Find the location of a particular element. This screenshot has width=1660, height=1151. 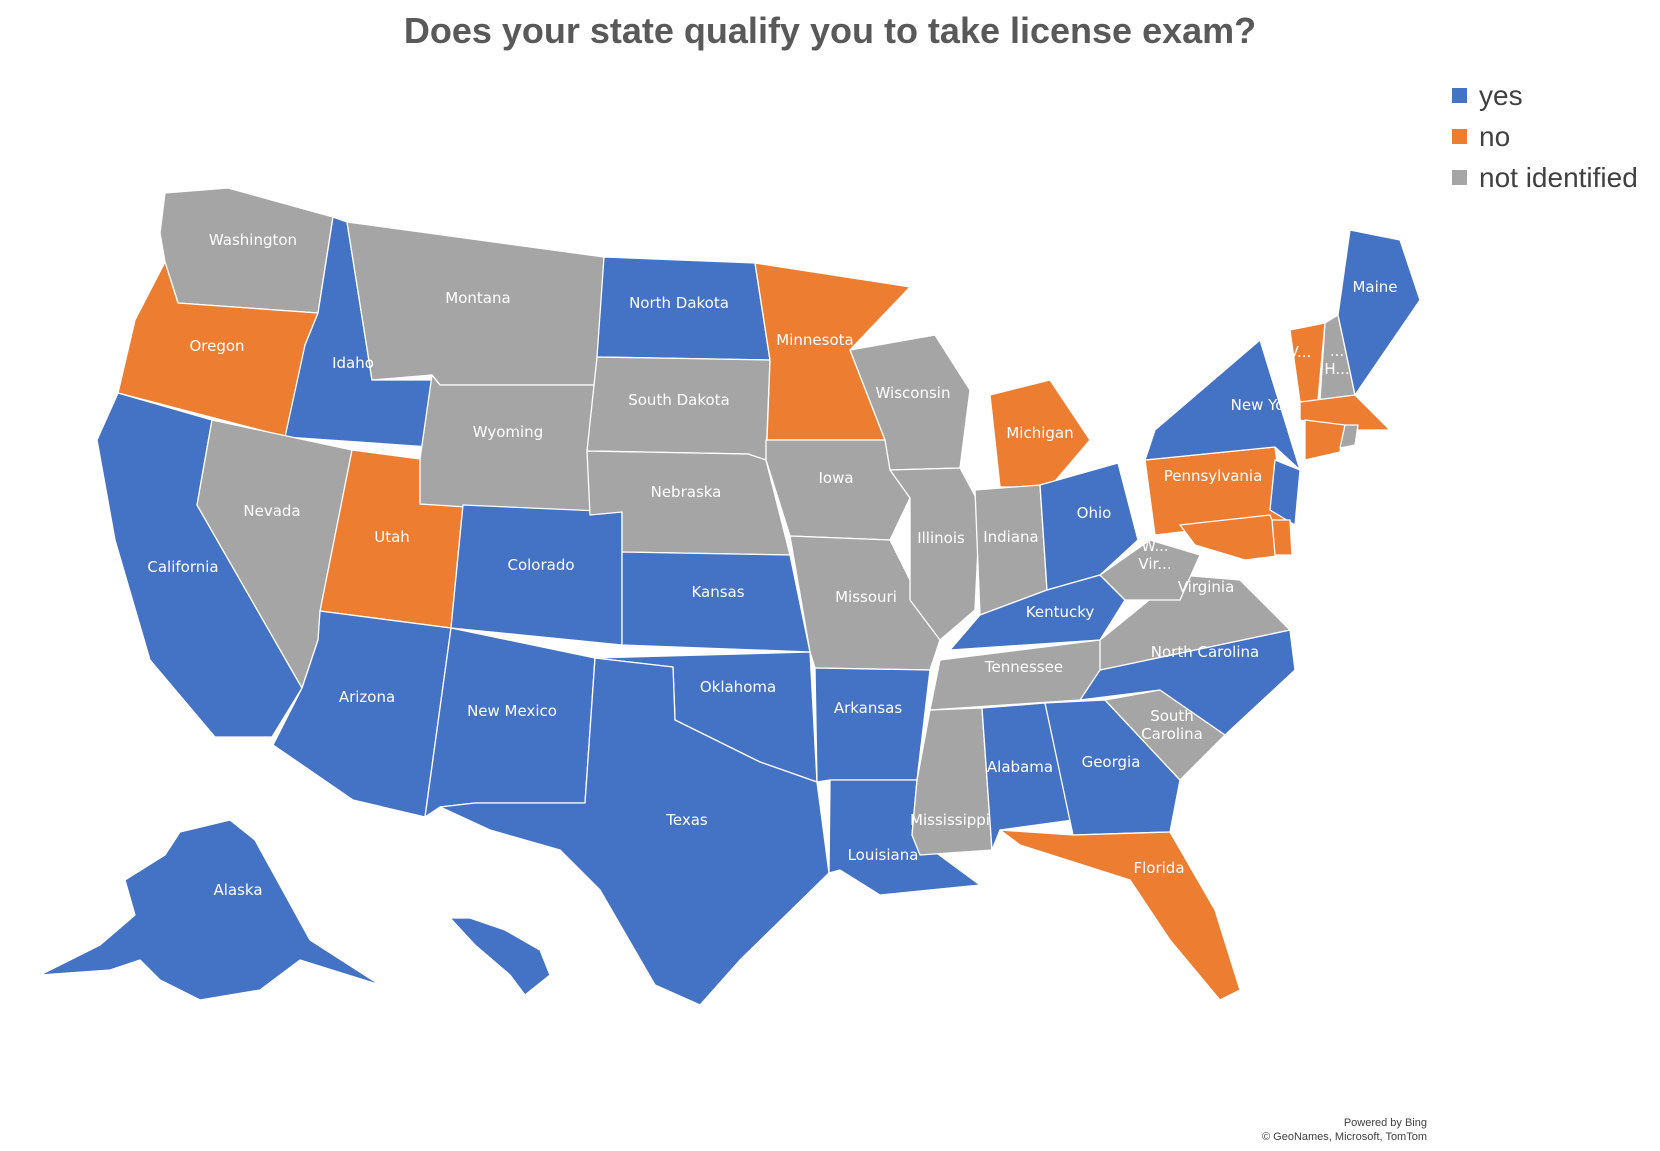

credit-copyright: © GeoNames, Microsoft, TomTom is located at coordinates (1344, 1137).